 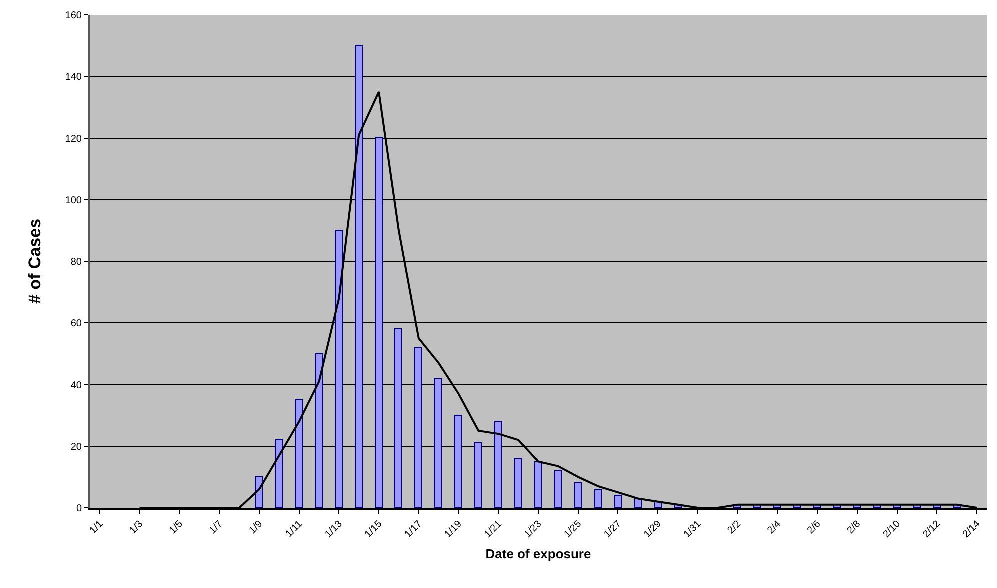 What do you see at coordinates (693, 529) in the screenshot?
I see `x-tick-label: 1/31` at bounding box center [693, 529].